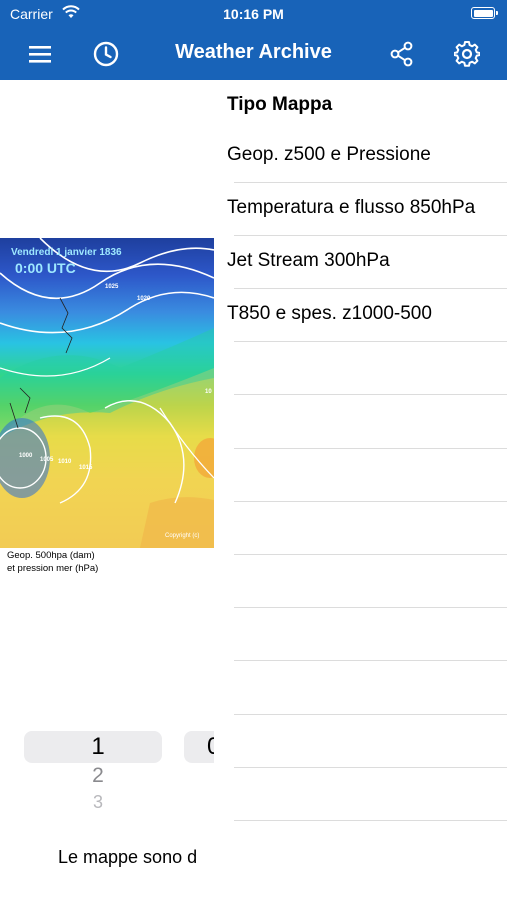  I want to click on menu-item-geop-z500: Geop. z500 e Pressione, so click(360, 155).